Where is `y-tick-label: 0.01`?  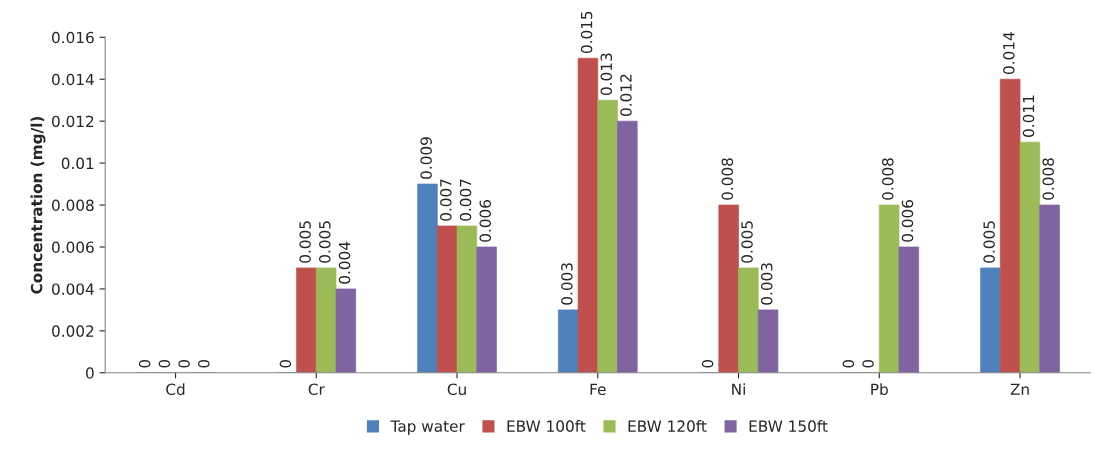
y-tick-label: 0.01 is located at coordinates (77, 163).